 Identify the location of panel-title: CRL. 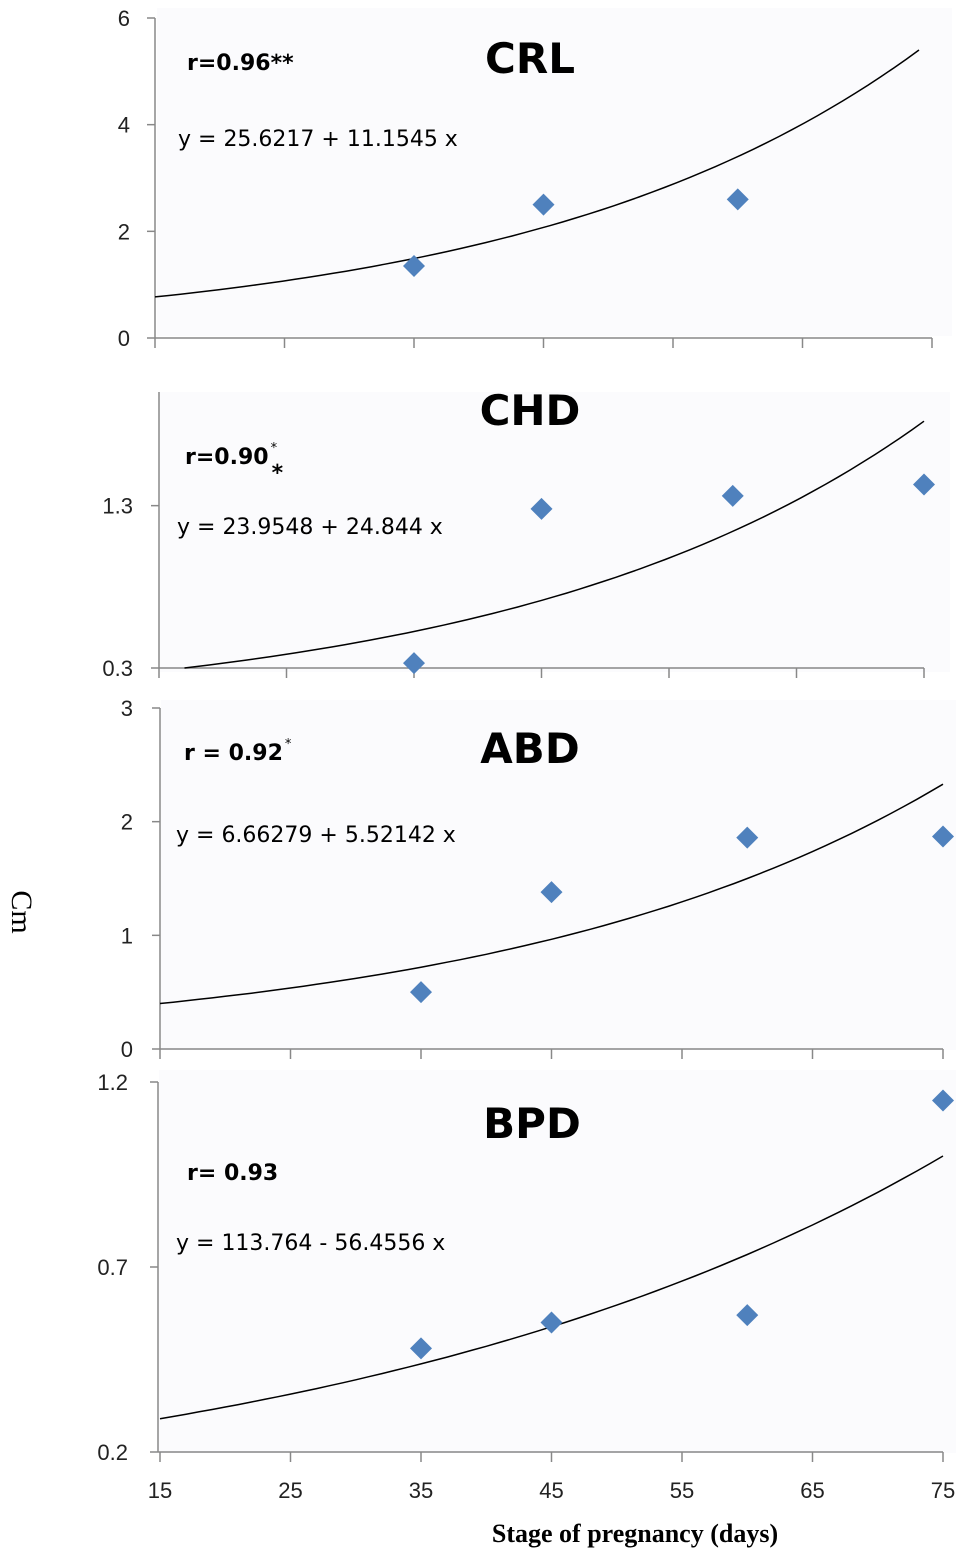
(530, 58).